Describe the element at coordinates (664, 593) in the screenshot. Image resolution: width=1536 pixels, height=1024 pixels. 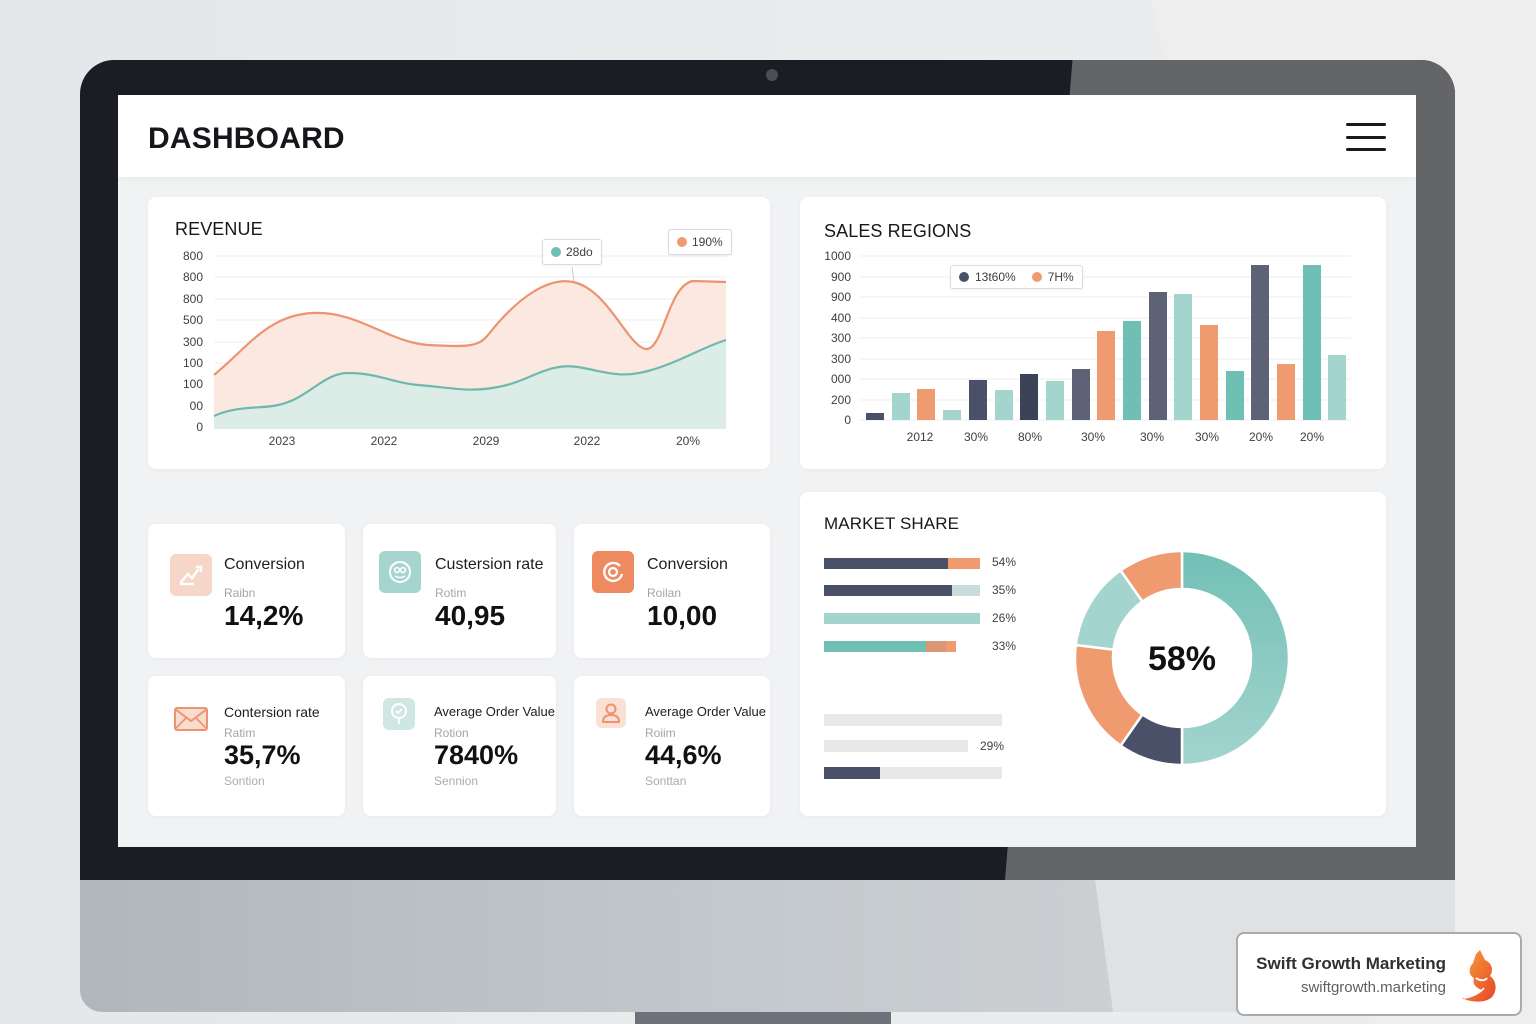
I see `kpi-sublabel: Roilan` at that location.